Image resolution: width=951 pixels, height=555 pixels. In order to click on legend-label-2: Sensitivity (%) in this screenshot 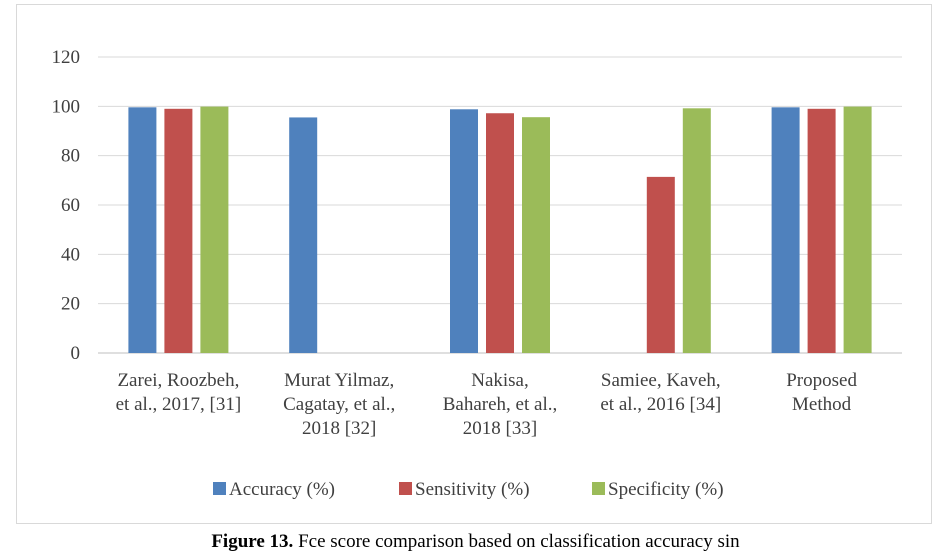, I will do `click(472, 489)`.